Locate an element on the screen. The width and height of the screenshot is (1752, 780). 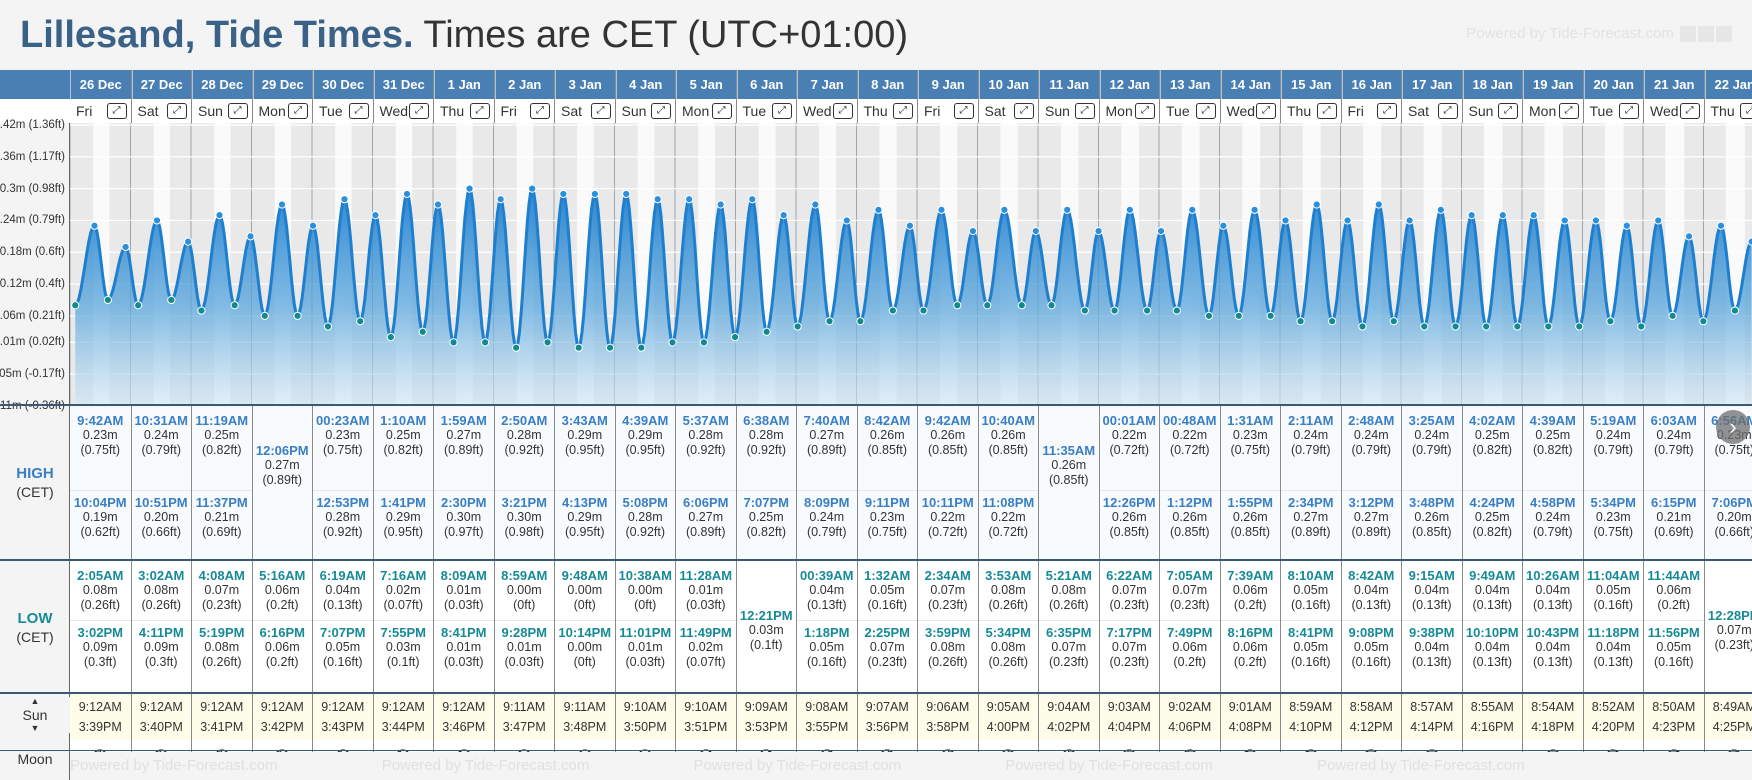
footer-powered-4: Powered by Tide-Forecast.com is located at coordinates (1109, 765).